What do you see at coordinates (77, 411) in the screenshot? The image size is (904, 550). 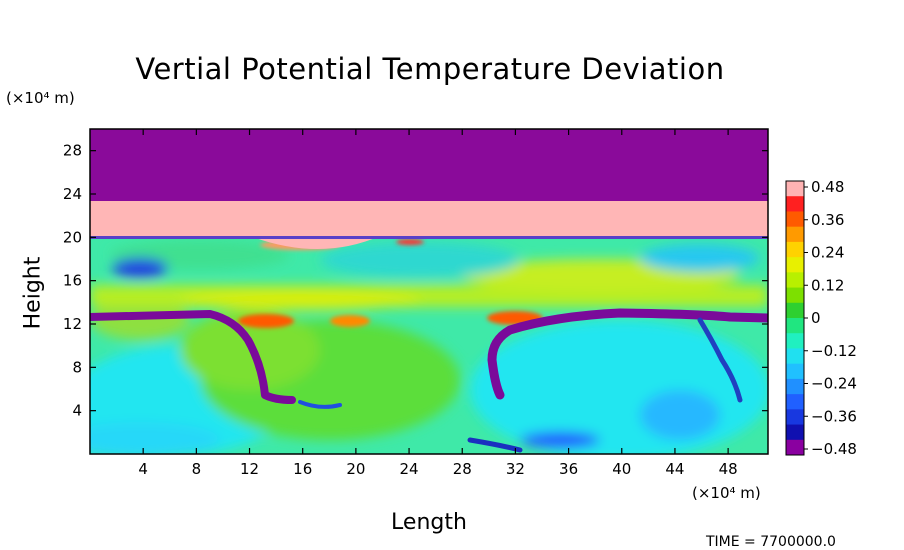 I see `y-tick-label: 4` at bounding box center [77, 411].